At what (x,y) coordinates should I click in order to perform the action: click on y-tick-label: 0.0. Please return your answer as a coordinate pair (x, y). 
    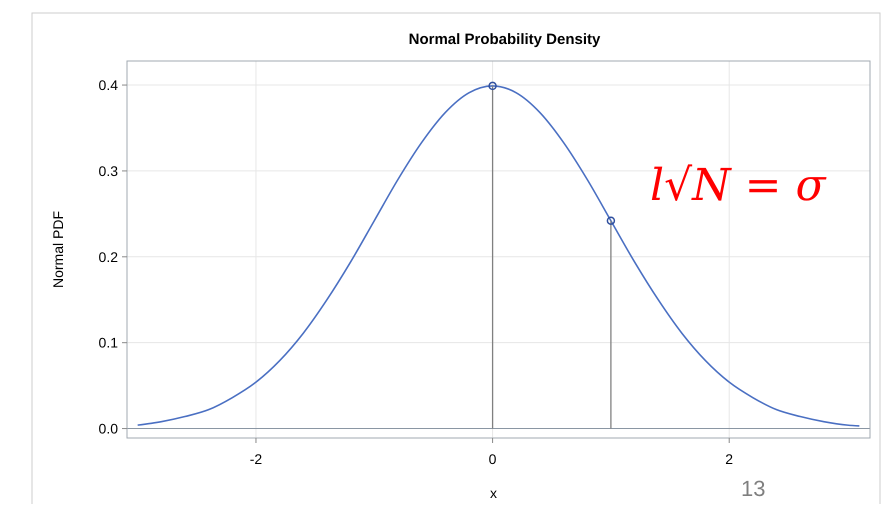
    Looking at the image, I should click on (108, 428).